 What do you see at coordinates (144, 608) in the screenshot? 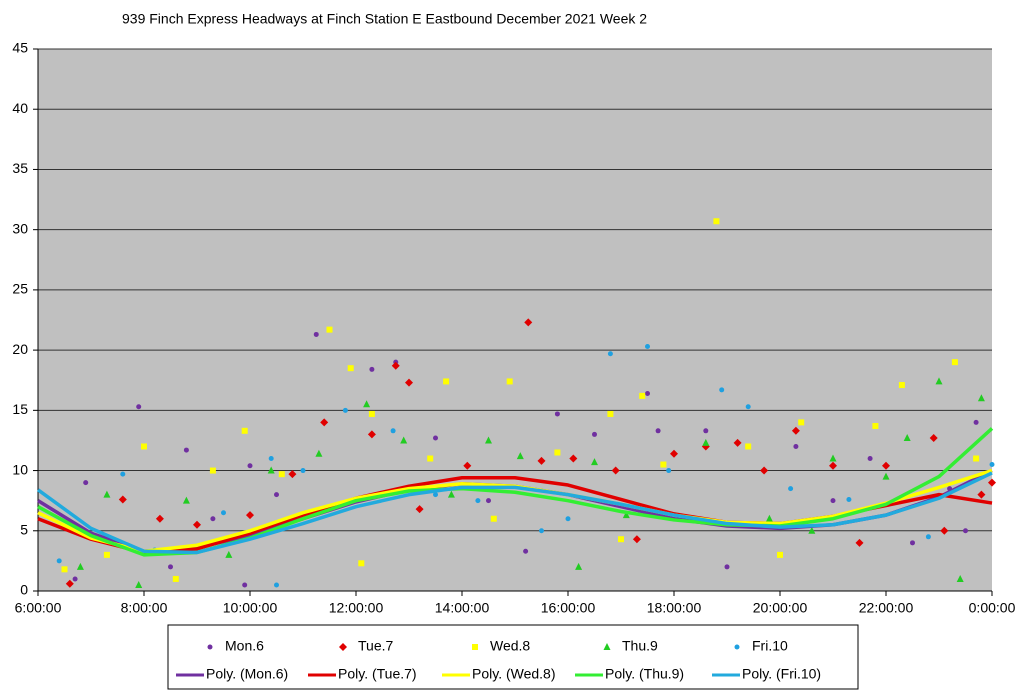
I see `x-tick-label: 8:00:00` at bounding box center [144, 608].